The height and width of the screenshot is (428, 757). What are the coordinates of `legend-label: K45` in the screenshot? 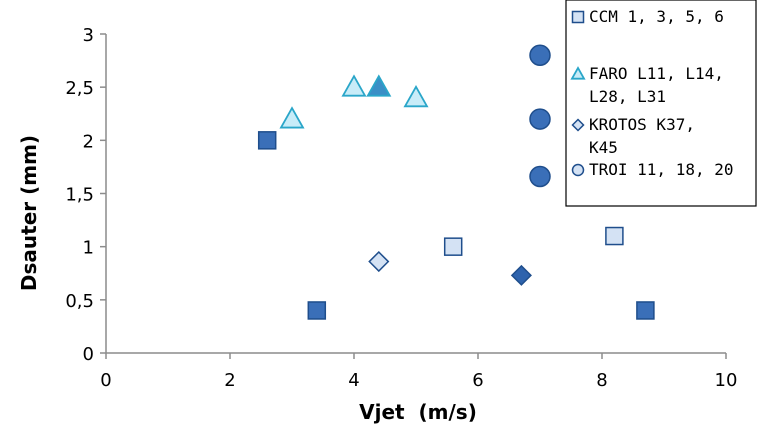 It's located at (603, 147).